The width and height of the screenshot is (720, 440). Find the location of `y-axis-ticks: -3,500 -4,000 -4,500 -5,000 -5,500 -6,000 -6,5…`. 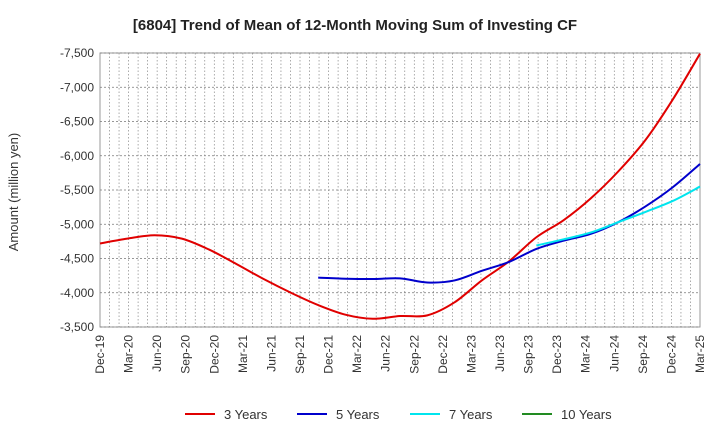

y-axis-ticks: -3,500 -4,000 -4,500 -5,000 -5,500 -6,000 -6,5… is located at coordinates (77, 190).